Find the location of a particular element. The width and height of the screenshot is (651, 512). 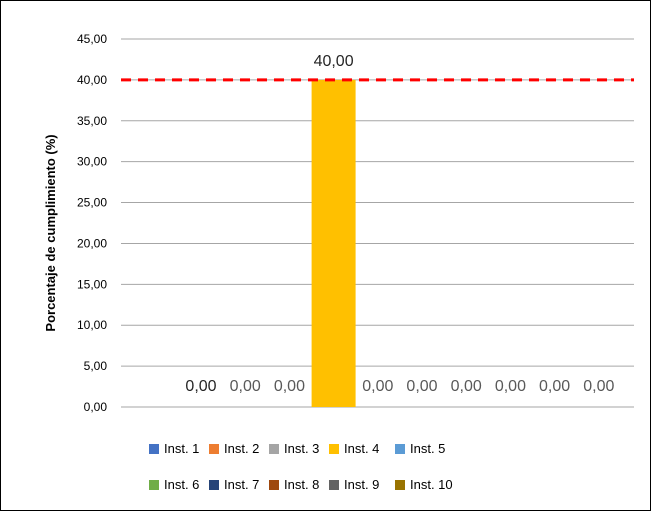

legend-item-inst-8: Inst. 8 is located at coordinates (294, 484).